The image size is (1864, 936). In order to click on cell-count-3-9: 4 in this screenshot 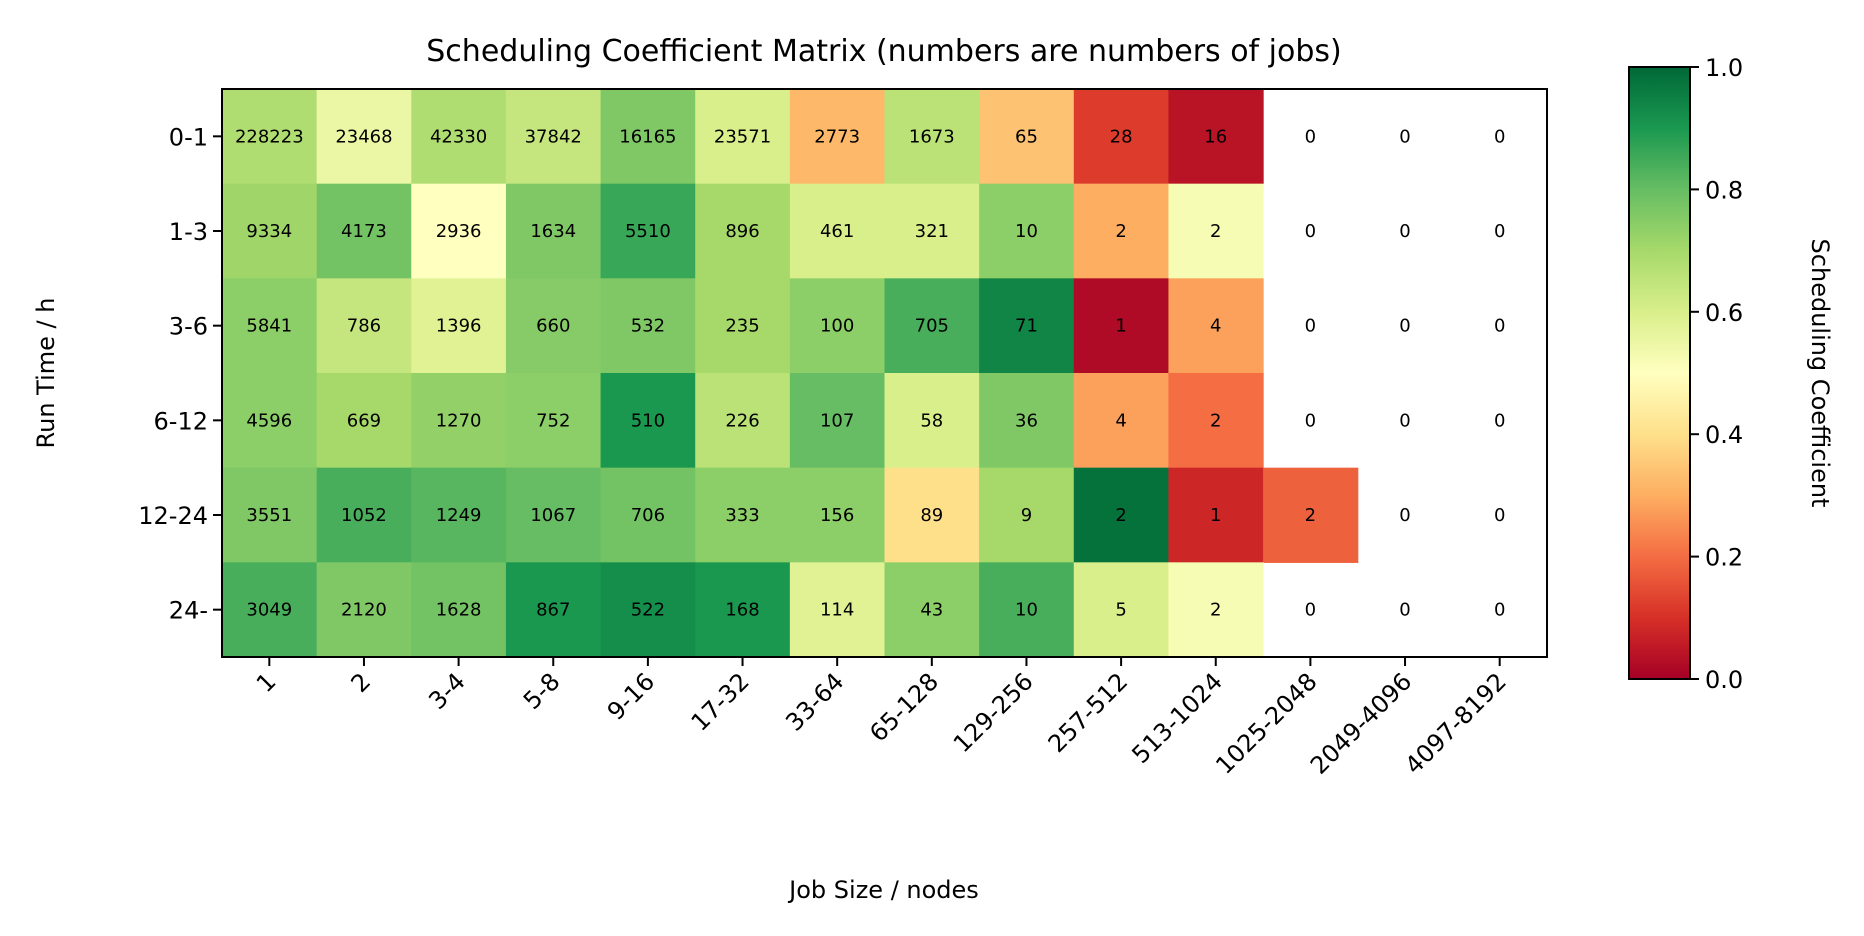, I will do `click(1120, 420)`.